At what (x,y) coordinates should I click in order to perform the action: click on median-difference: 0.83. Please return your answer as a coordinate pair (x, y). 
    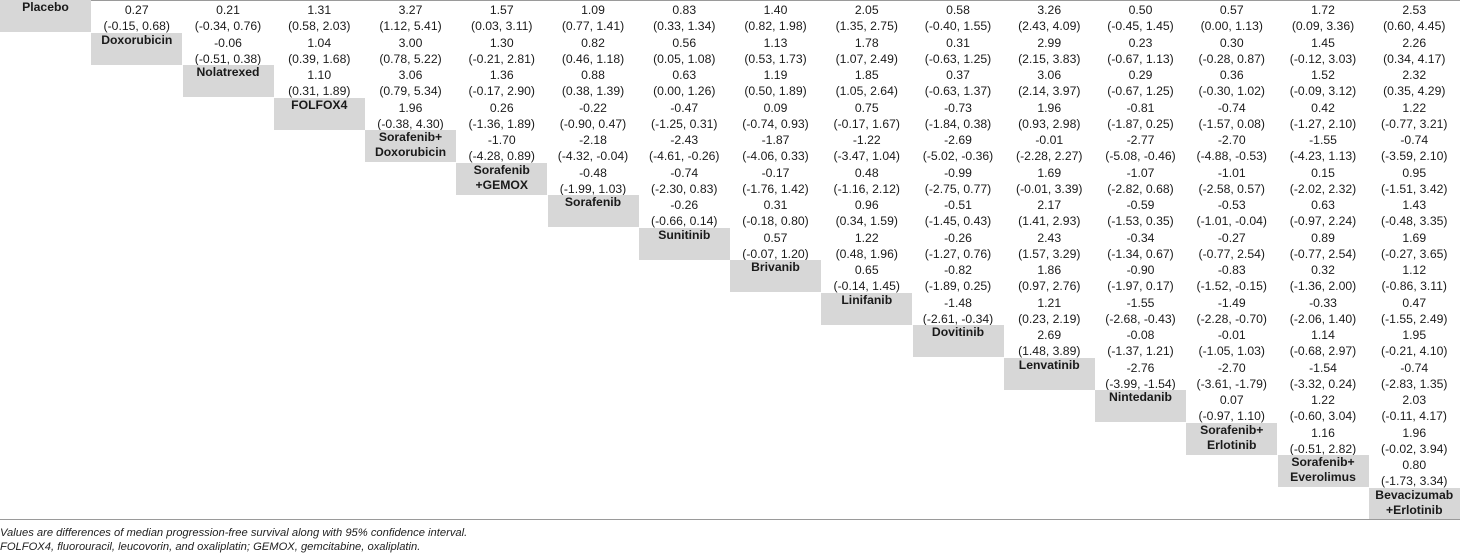
    Looking at the image, I should click on (684, 10).